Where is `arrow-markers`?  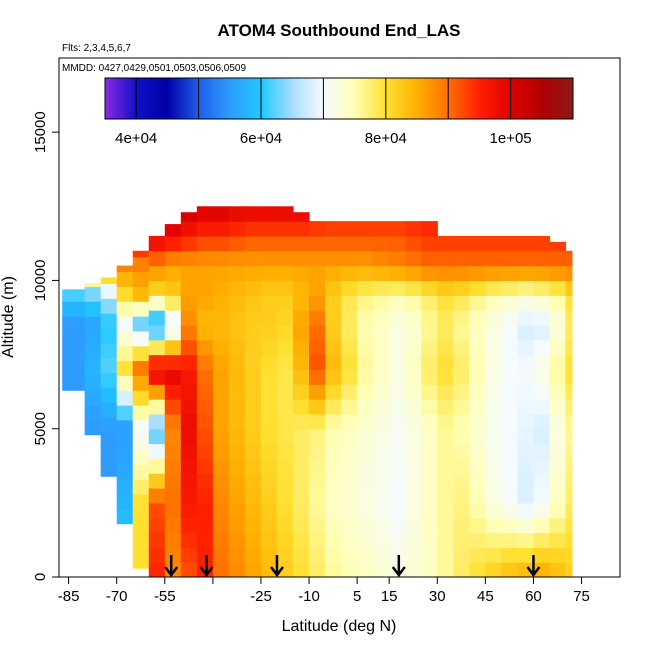 arrow-markers is located at coordinates (352, 566).